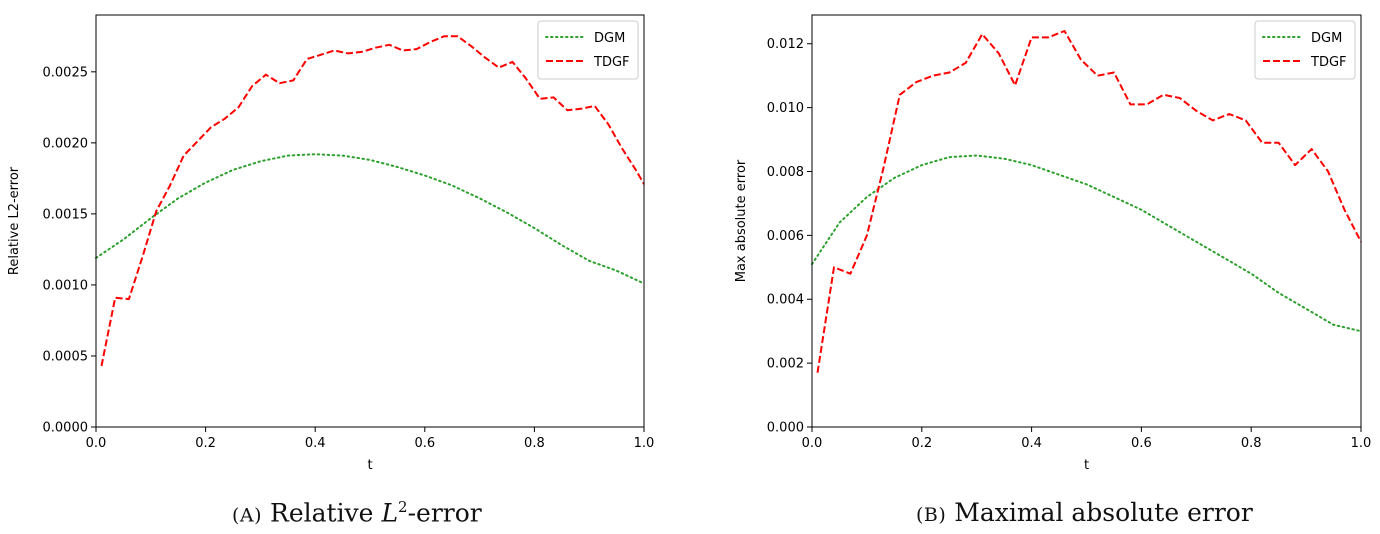  I want to click on y-tick-label: 0.002, so click(785, 364).